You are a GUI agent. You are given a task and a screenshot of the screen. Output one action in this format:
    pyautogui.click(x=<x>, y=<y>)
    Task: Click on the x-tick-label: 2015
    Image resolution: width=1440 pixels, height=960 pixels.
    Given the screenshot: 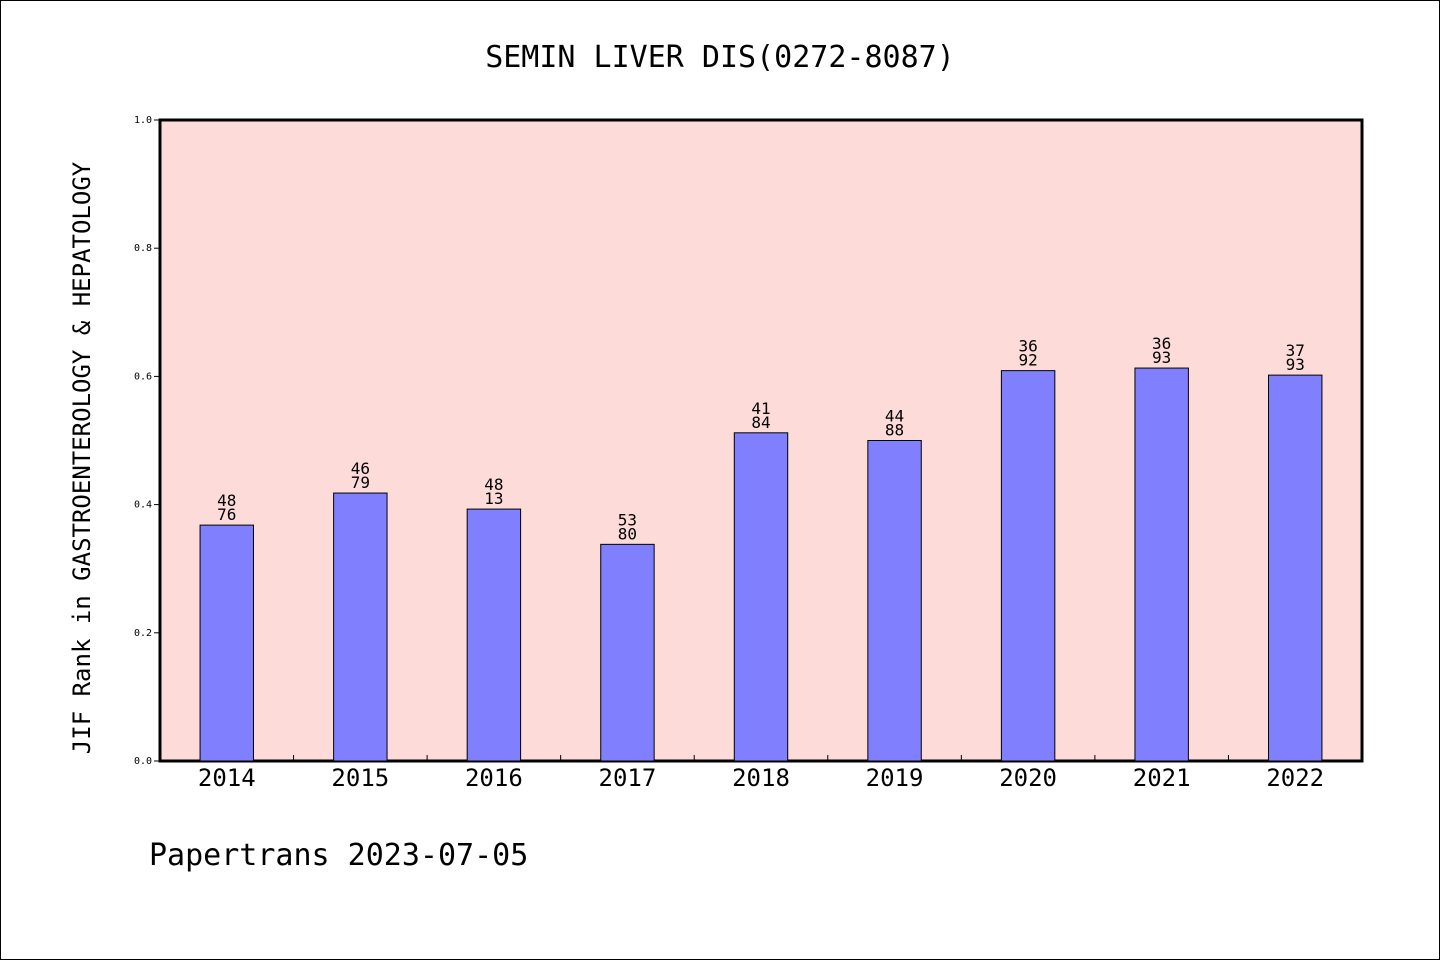 What is the action you would take?
    pyautogui.click(x=360, y=778)
    